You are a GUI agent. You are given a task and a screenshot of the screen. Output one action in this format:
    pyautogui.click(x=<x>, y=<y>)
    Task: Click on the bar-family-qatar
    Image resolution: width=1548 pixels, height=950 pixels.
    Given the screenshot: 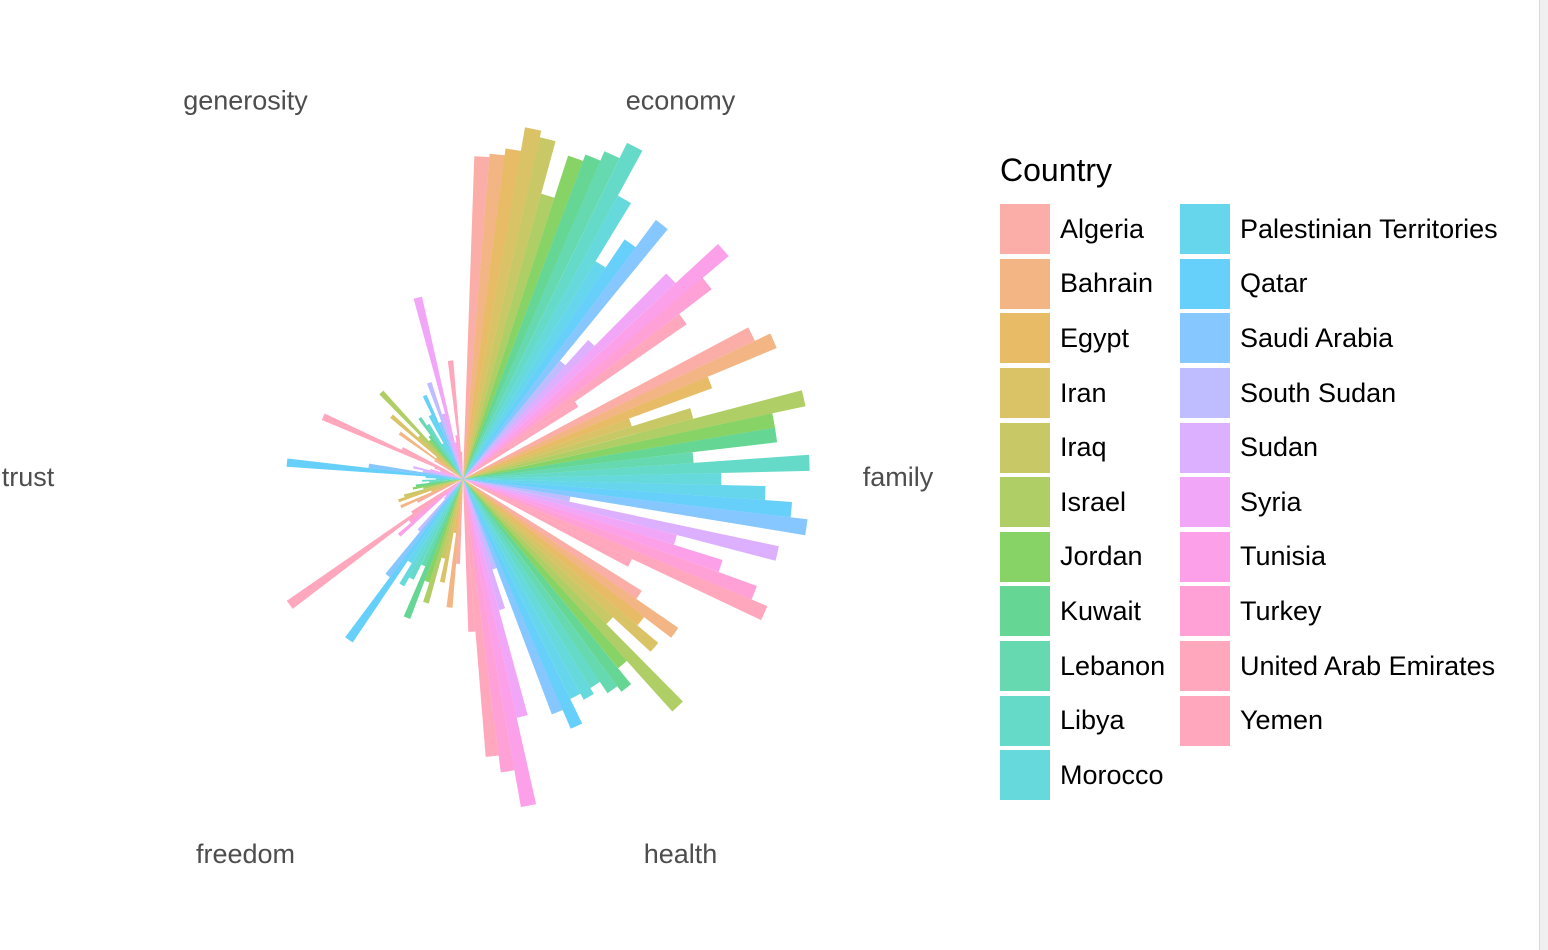 What is the action you would take?
    pyautogui.click(x=627, y=498)
    